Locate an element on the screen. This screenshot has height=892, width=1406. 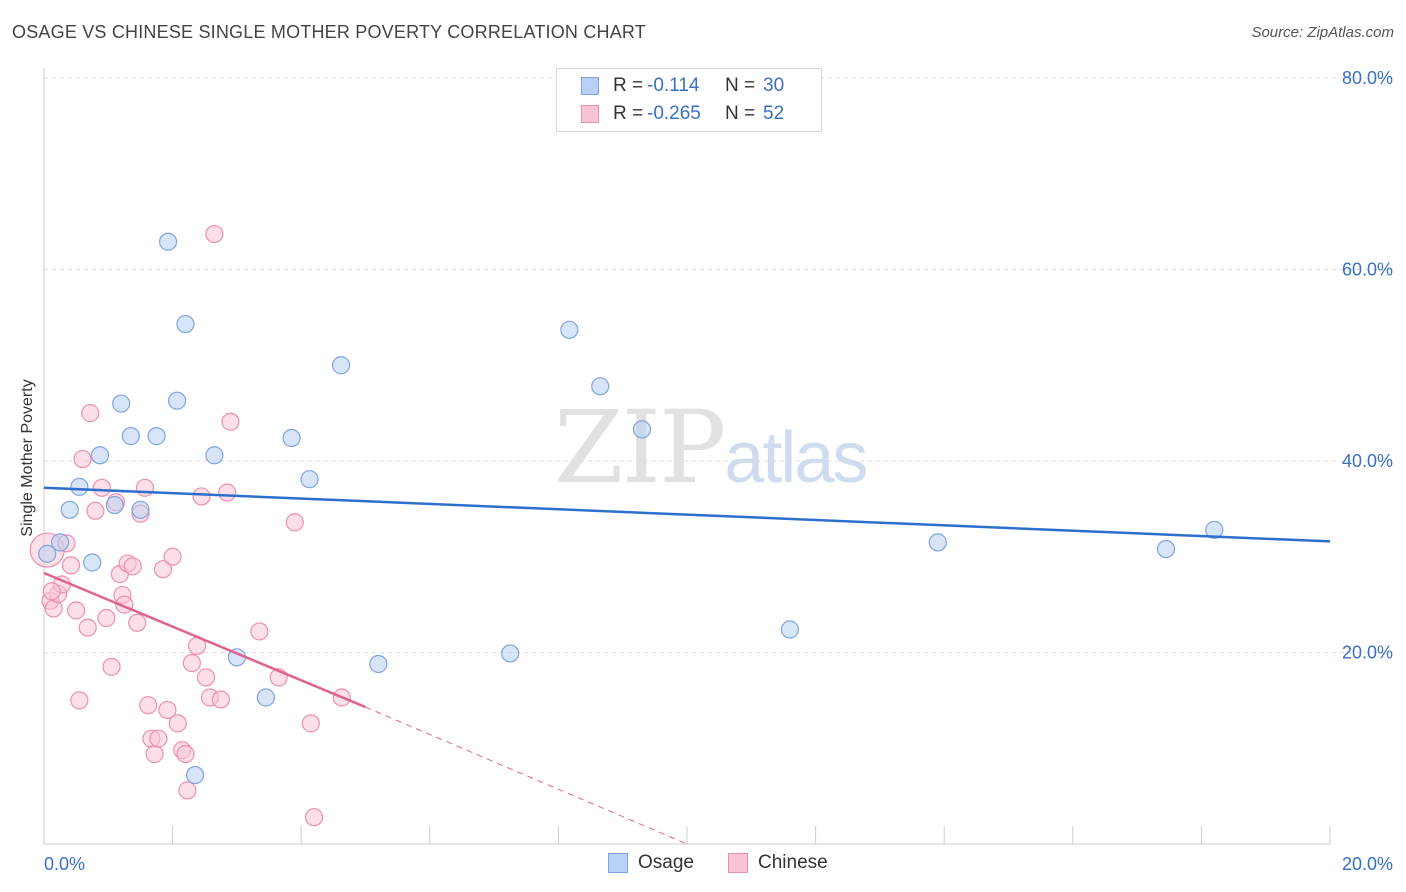
y-axis-title: Single Mother Poverty is located at coordinates (27, 458).